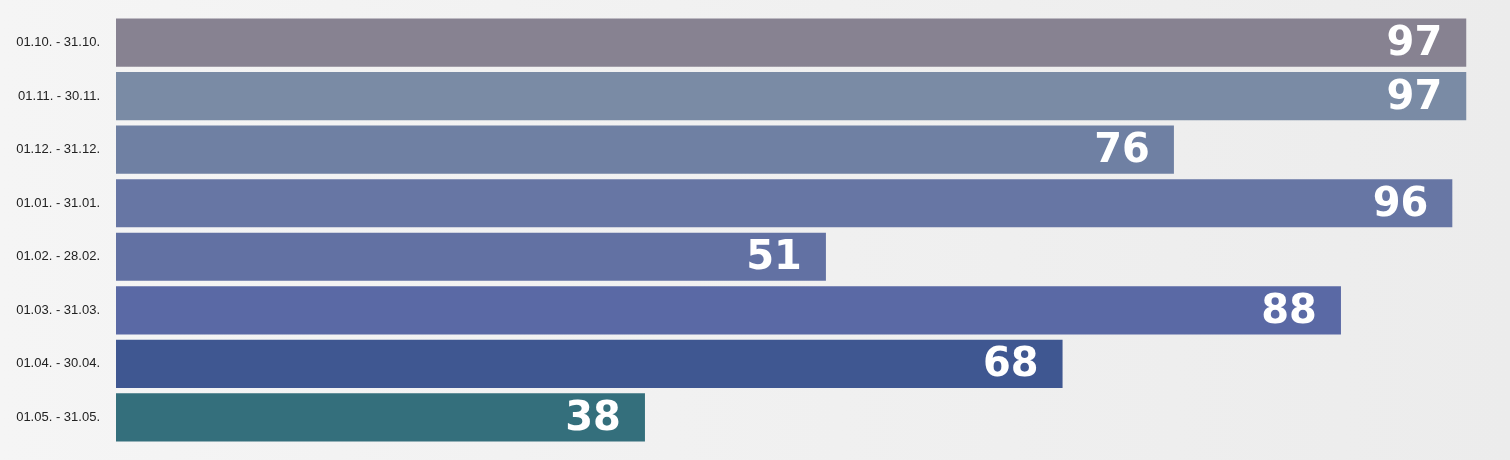  Describe the element at coordinates (58, 202) in the screenshot. I see `y-tick-label: 01.01. - 31.01.` at that location.